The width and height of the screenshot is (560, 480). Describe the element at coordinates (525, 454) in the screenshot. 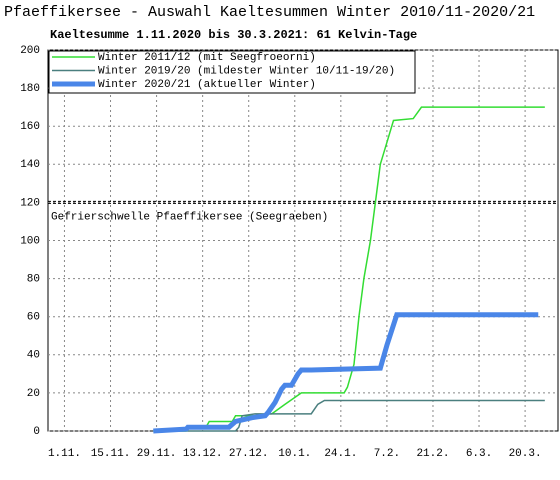

I see `x-tick-label: 20.3.` at that location.